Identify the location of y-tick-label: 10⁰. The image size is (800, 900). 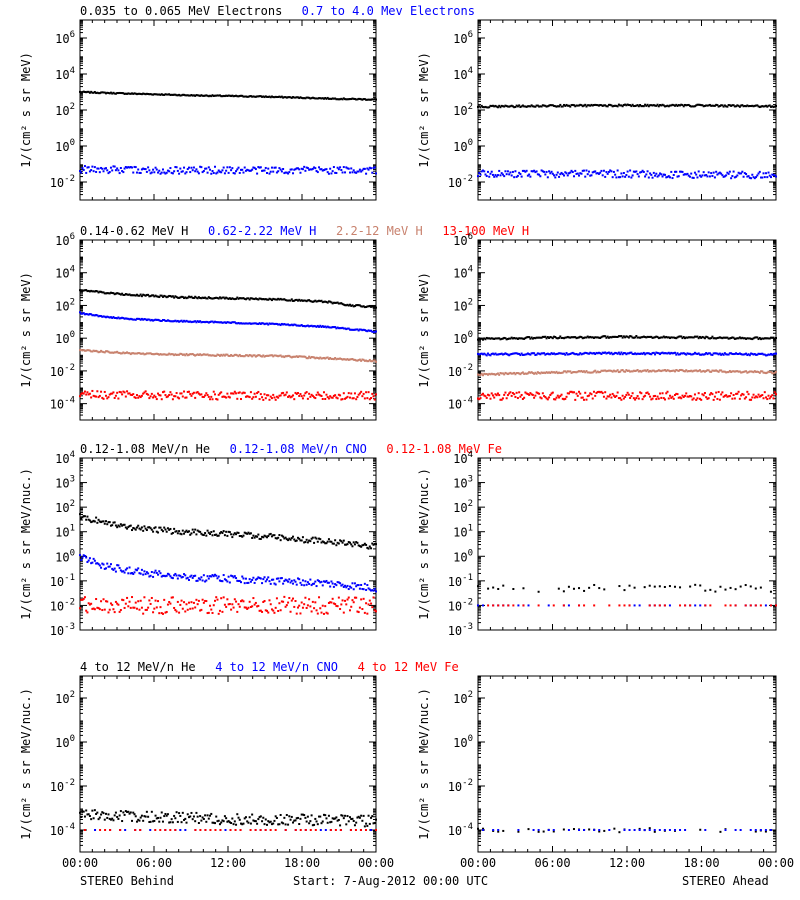
(65, 146).